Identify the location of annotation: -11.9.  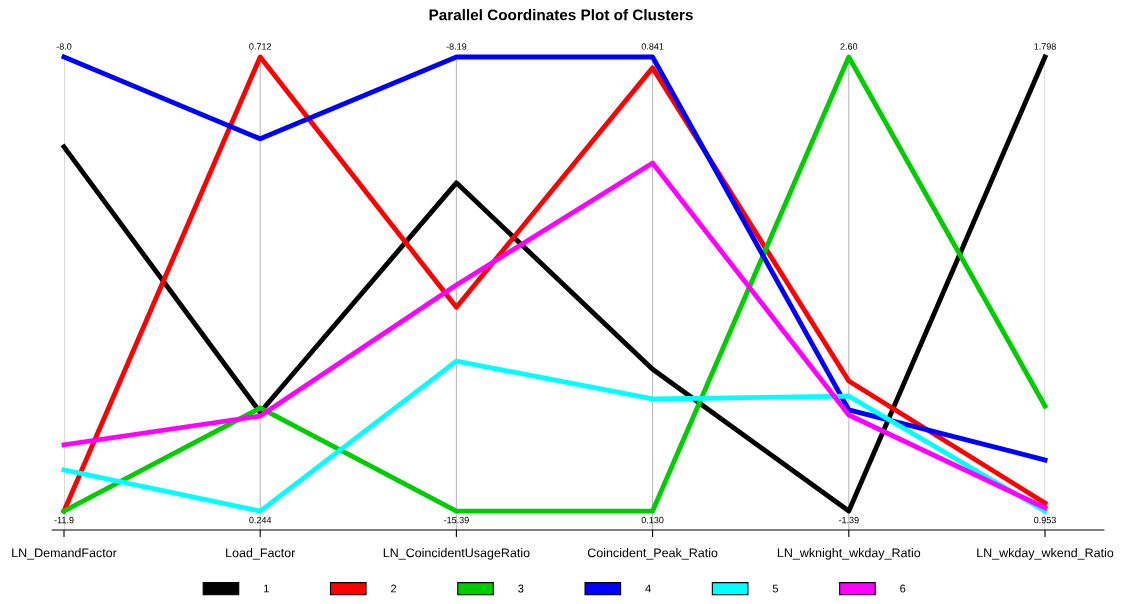
(64, 520).